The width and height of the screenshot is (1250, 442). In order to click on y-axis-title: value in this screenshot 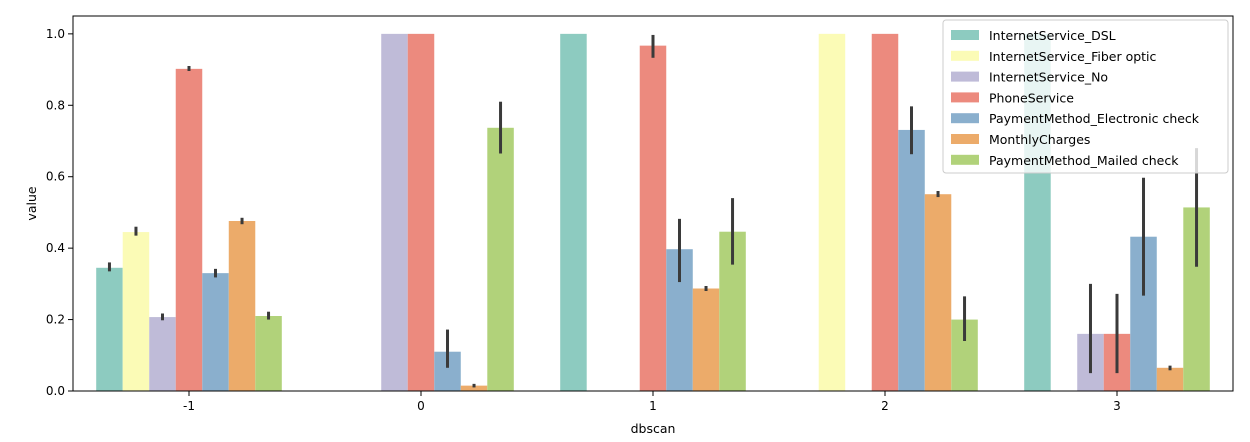, I will do `click(31, 203)`.